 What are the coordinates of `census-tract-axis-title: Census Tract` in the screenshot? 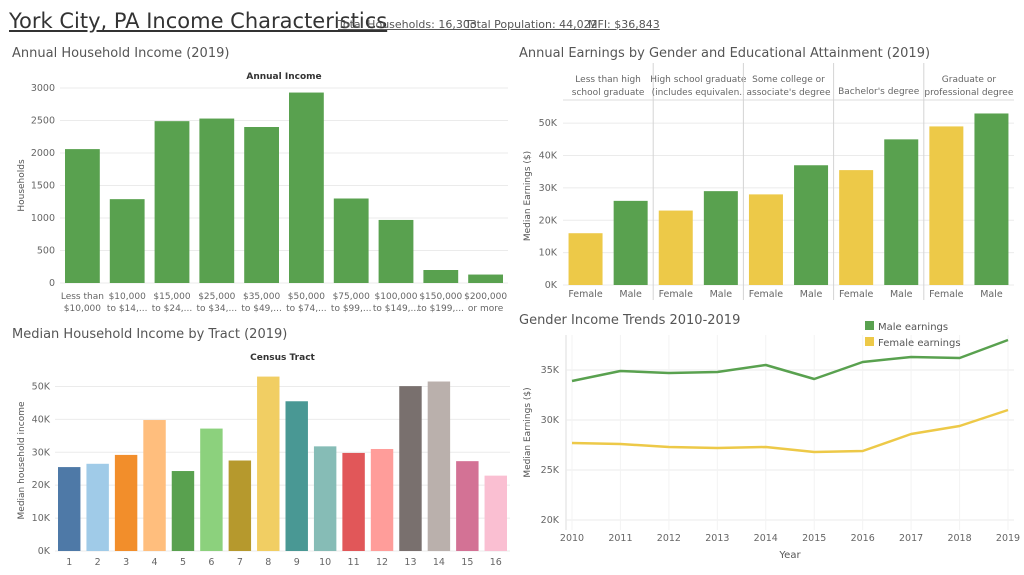 It's located at (282, 358).